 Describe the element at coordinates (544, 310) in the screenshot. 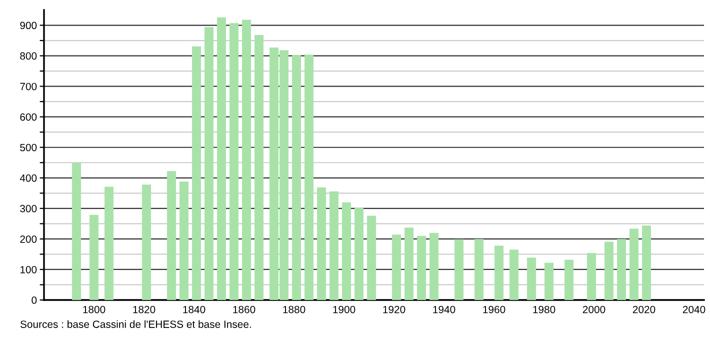

I see `x-tick-label: 1980` at that location.